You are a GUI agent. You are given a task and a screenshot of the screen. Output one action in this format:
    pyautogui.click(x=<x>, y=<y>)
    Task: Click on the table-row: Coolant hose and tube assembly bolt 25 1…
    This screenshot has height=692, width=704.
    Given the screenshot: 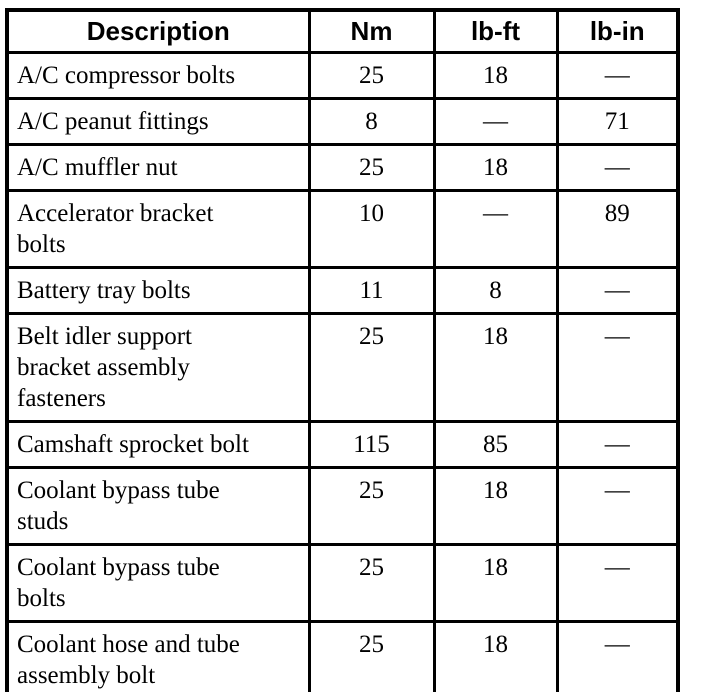 What is the action you would take?
    pyautogui.click(x=342, y=655)
    